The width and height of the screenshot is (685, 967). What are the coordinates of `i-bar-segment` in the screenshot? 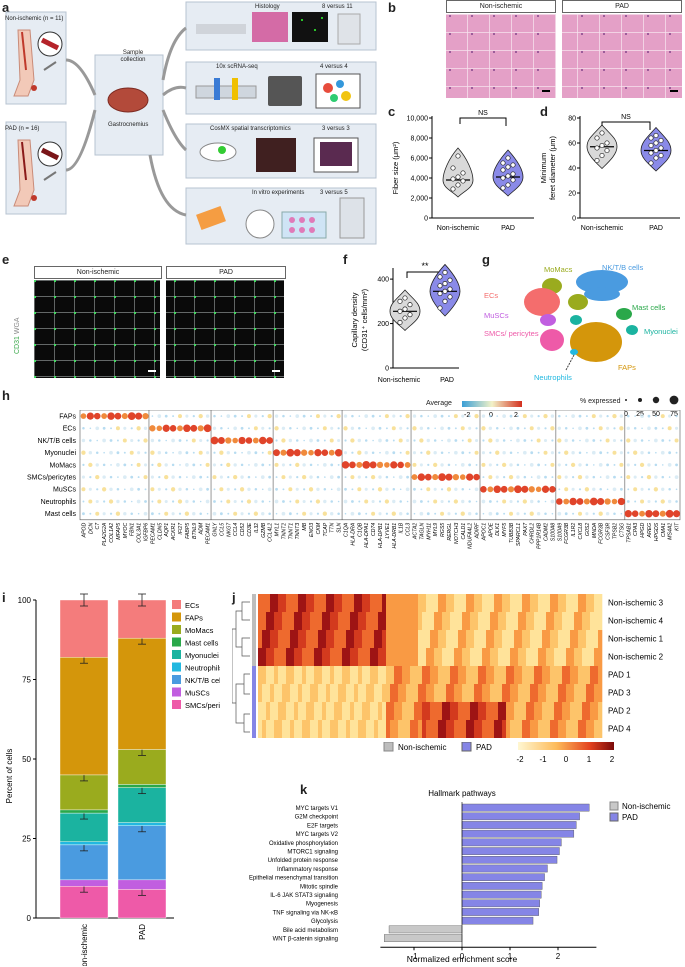 It's located at (142, 884).